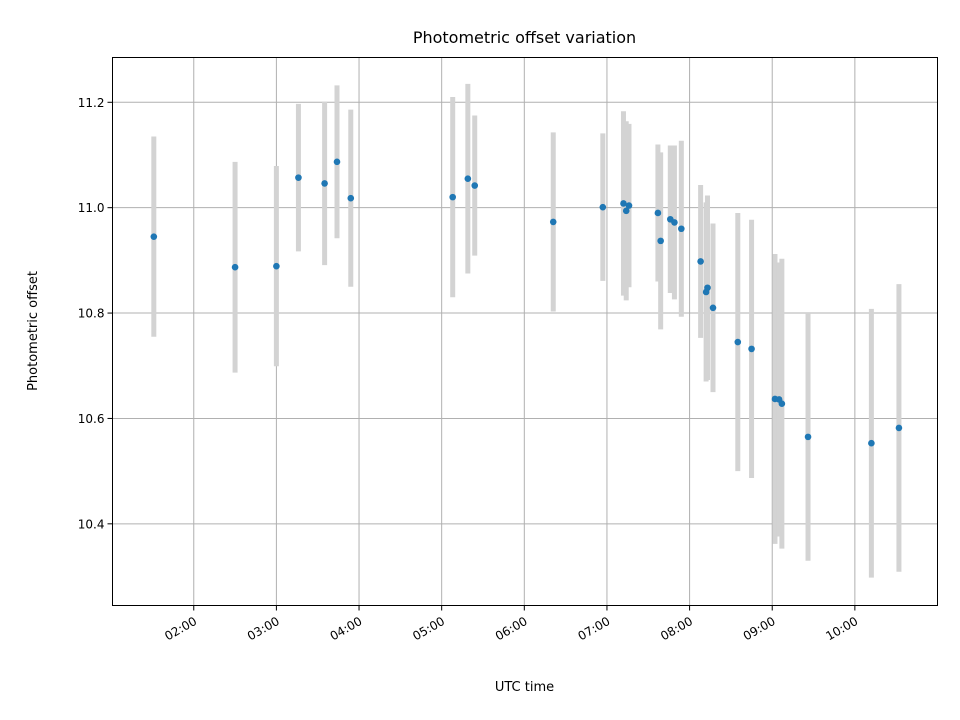 The image size is (960, 720). Describe the element at coordinates (524, 687) in the screenshot. I see `x-axis-label: UTC time` at that location.